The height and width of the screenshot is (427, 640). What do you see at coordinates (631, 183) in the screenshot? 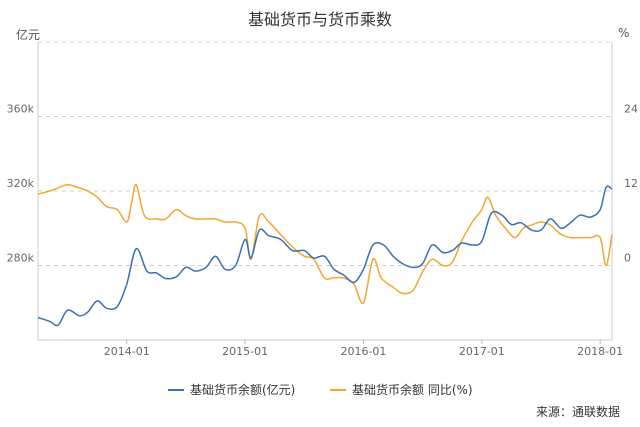
I see `y-right-tick-label: 12` at bounding box center [631, 183].